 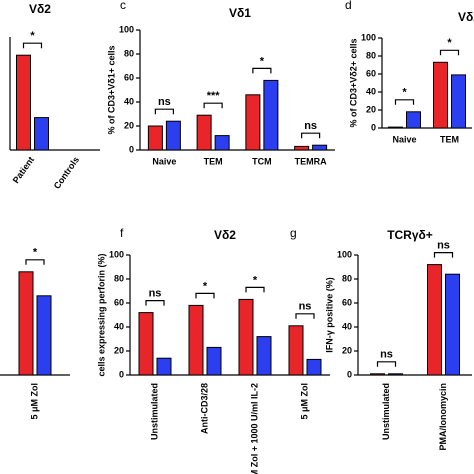 What do you see at coordinates (262, 161) in the screenshot?
I see `x-tick-label: TCM` at bounding box center [262, 161].